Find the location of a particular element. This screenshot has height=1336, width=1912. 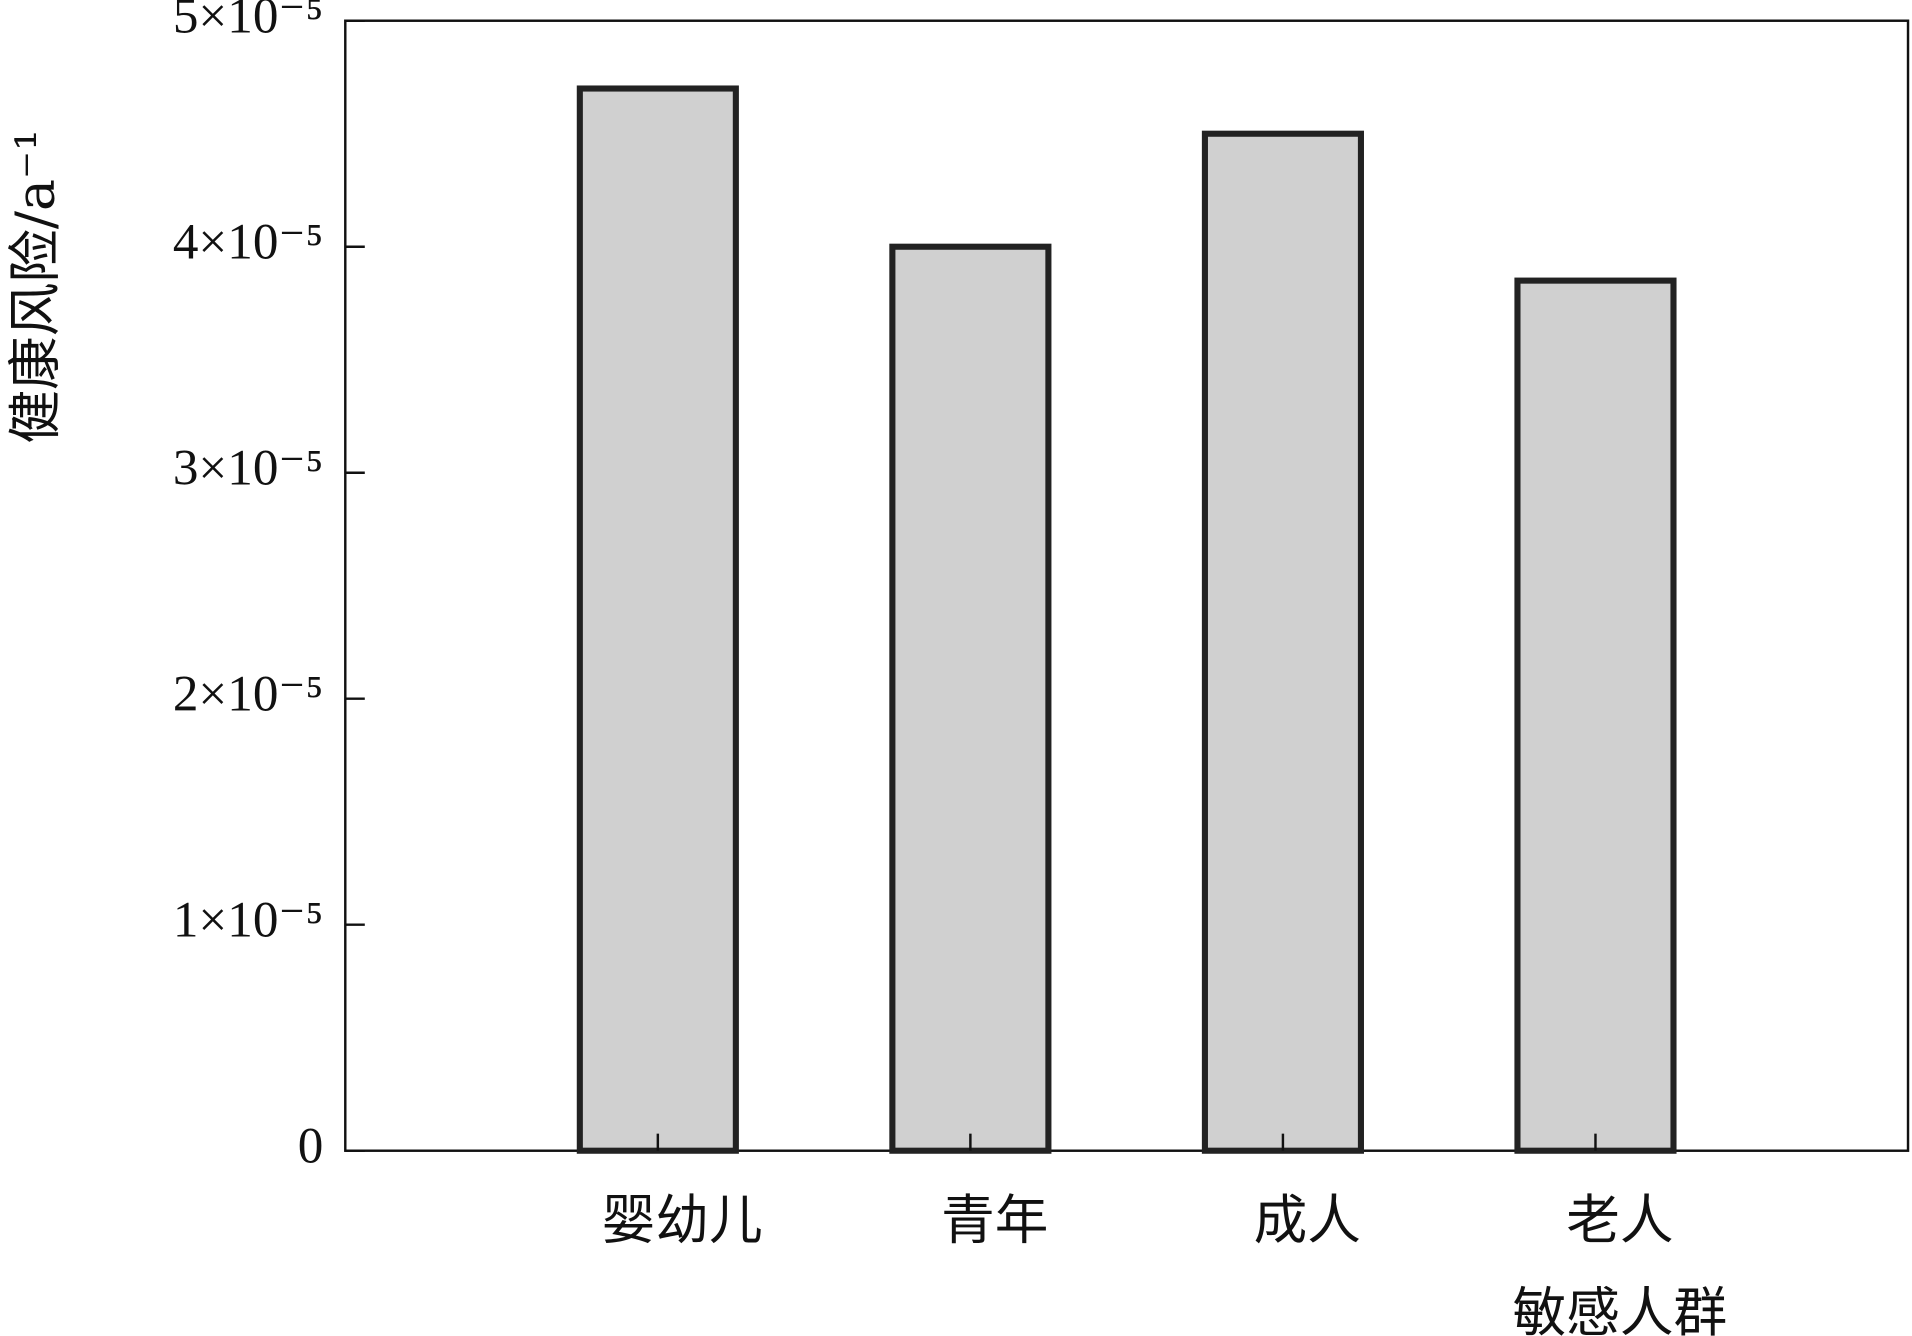

y-tick-label: 1×10⁻⁵ is located at coordinates (248, 919).